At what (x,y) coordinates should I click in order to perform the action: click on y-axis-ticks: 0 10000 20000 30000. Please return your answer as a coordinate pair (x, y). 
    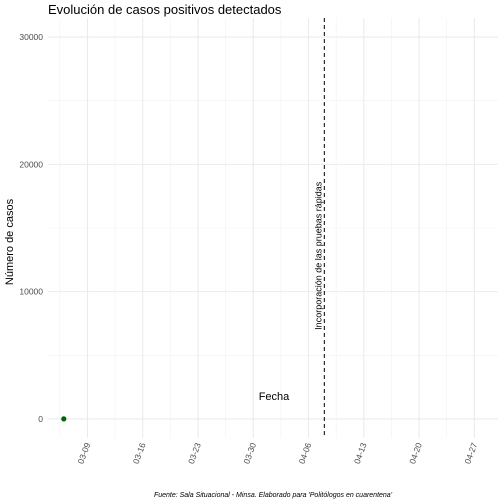
    Looking at the image, I should click on (31, 228).